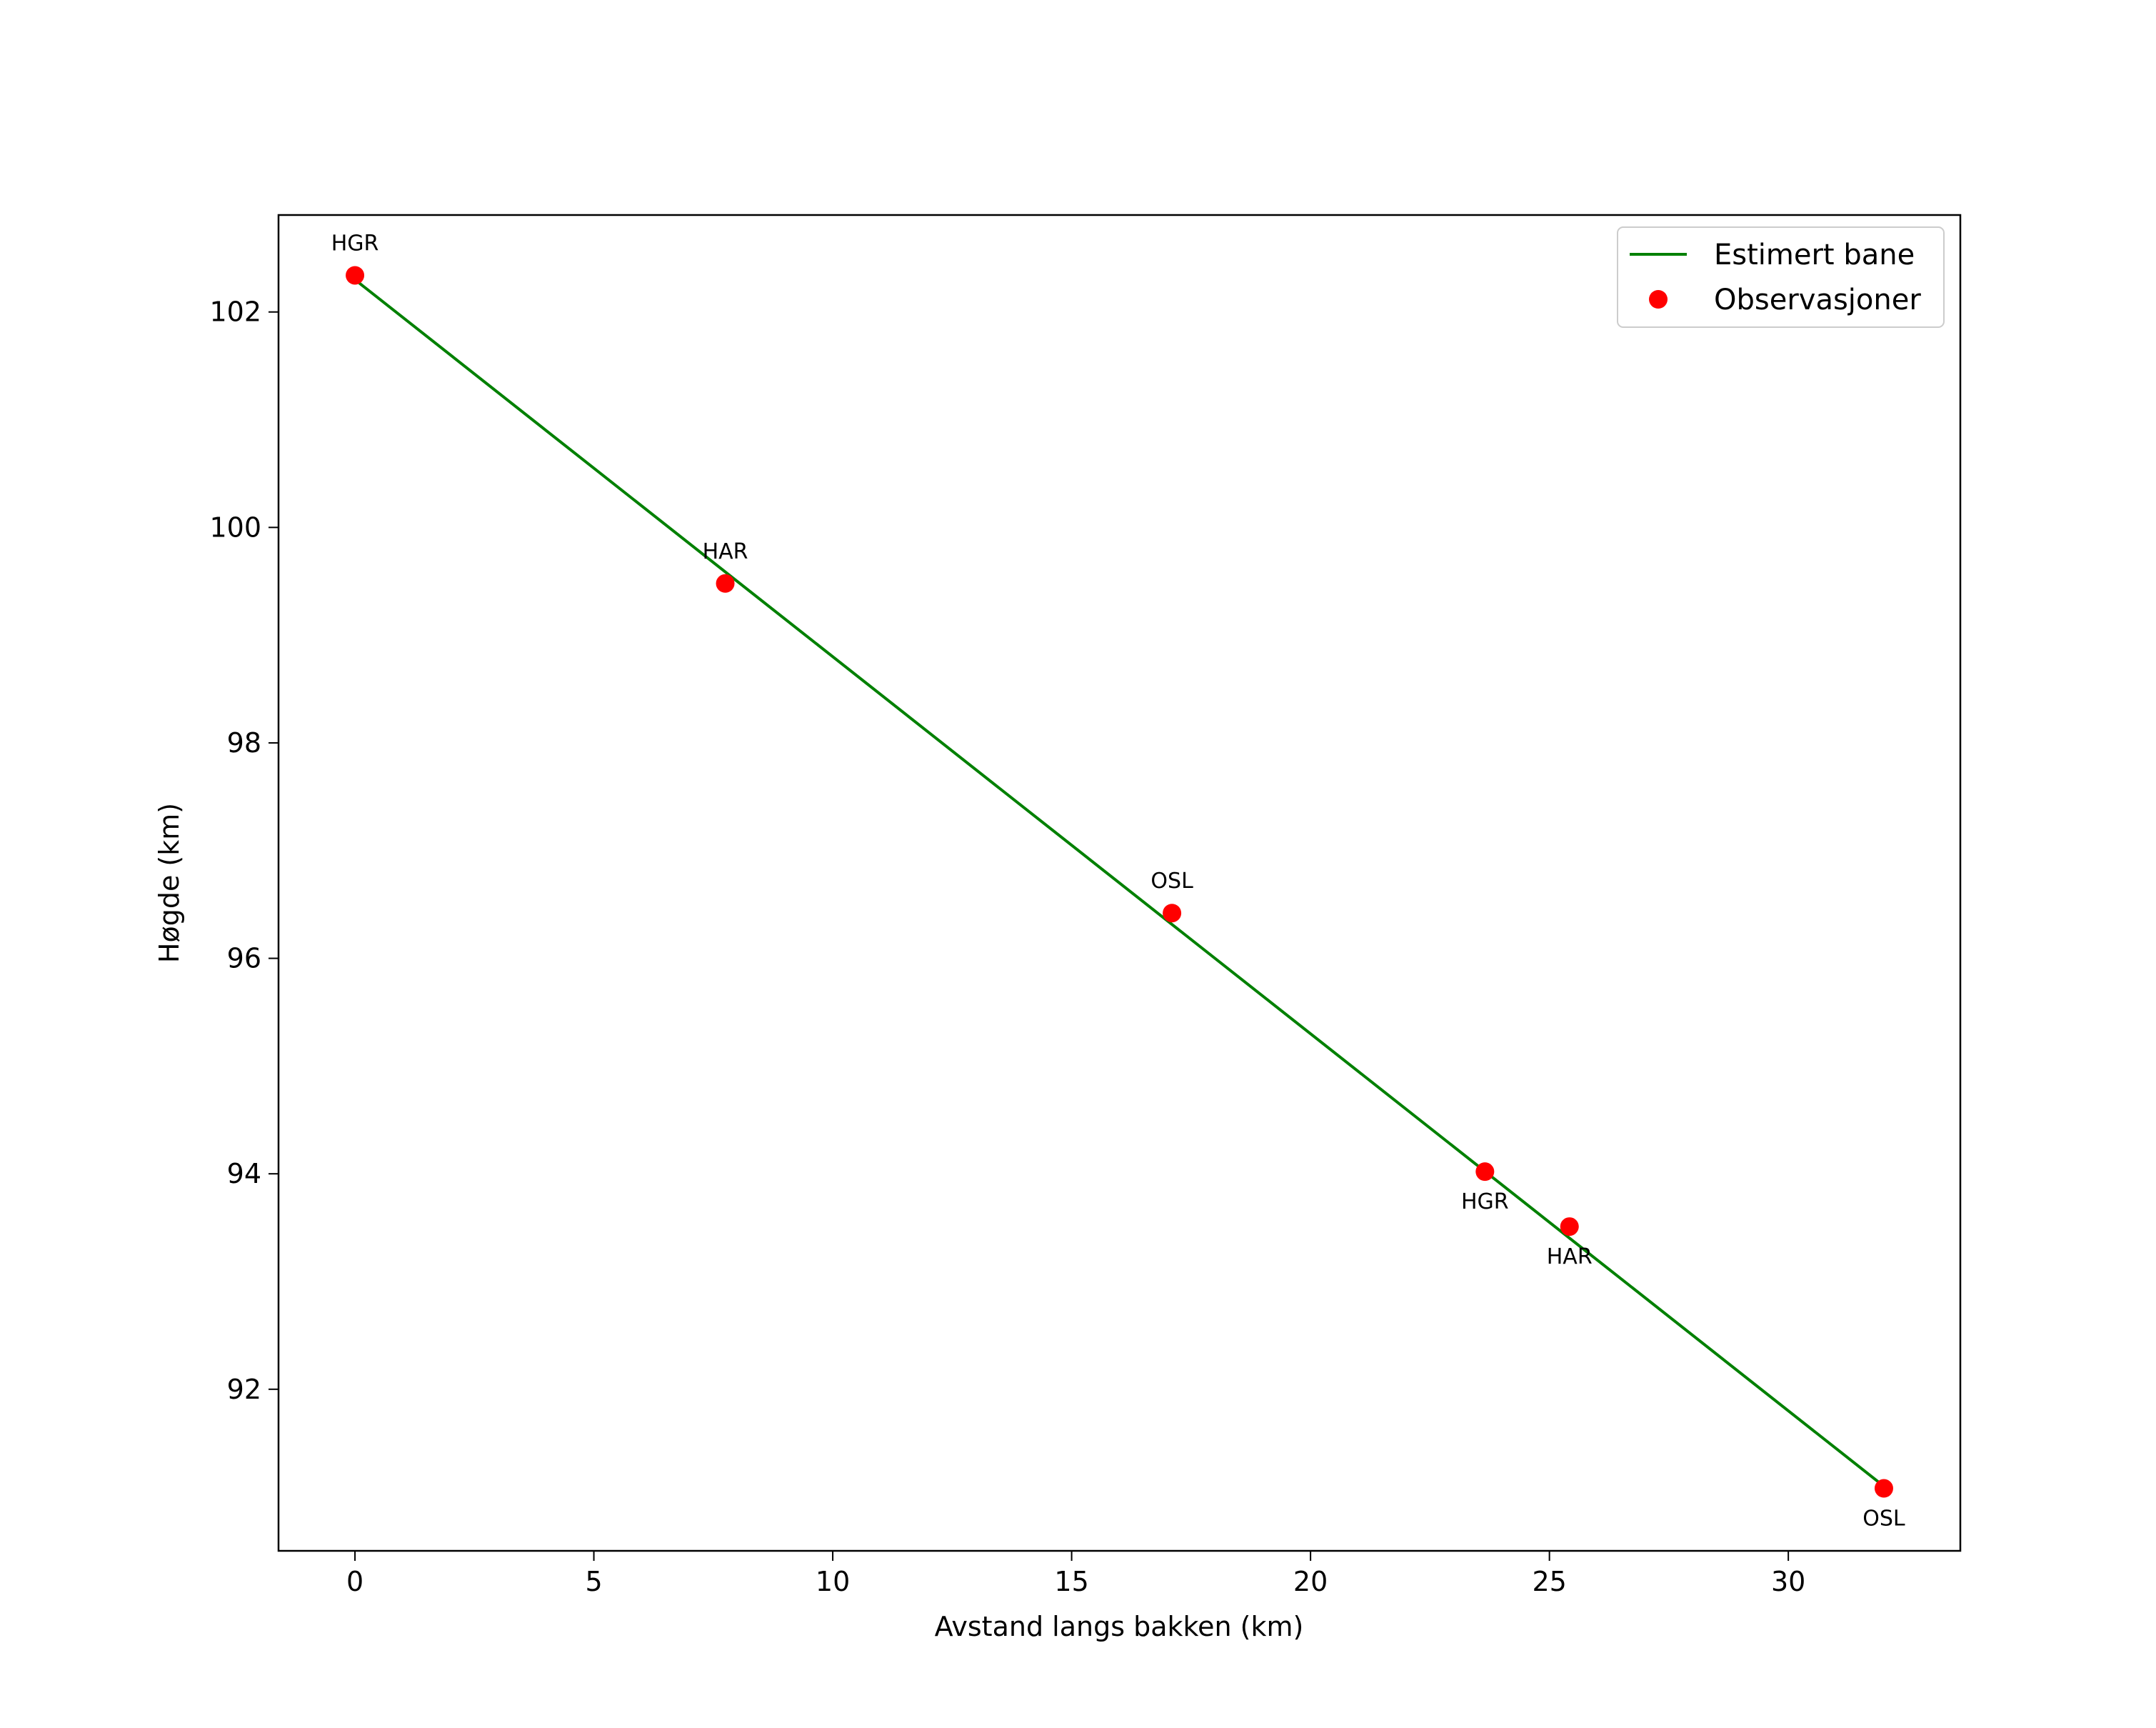 The image size is (2156, 1728). I want to click on x-tick-label: 20, so click(1311, 1581).